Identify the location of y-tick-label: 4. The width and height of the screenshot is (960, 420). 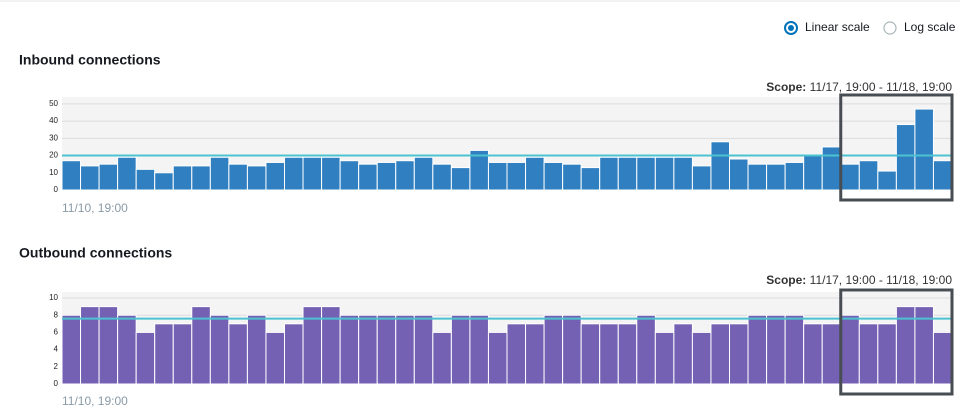
(56, 349).